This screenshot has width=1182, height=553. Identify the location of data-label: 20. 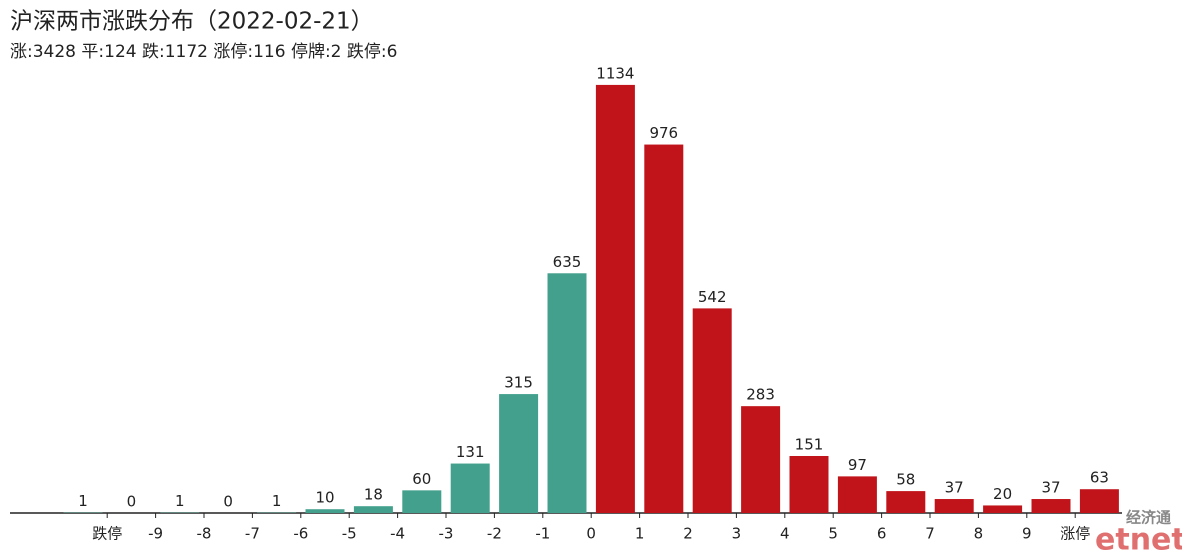
(1002, 494).